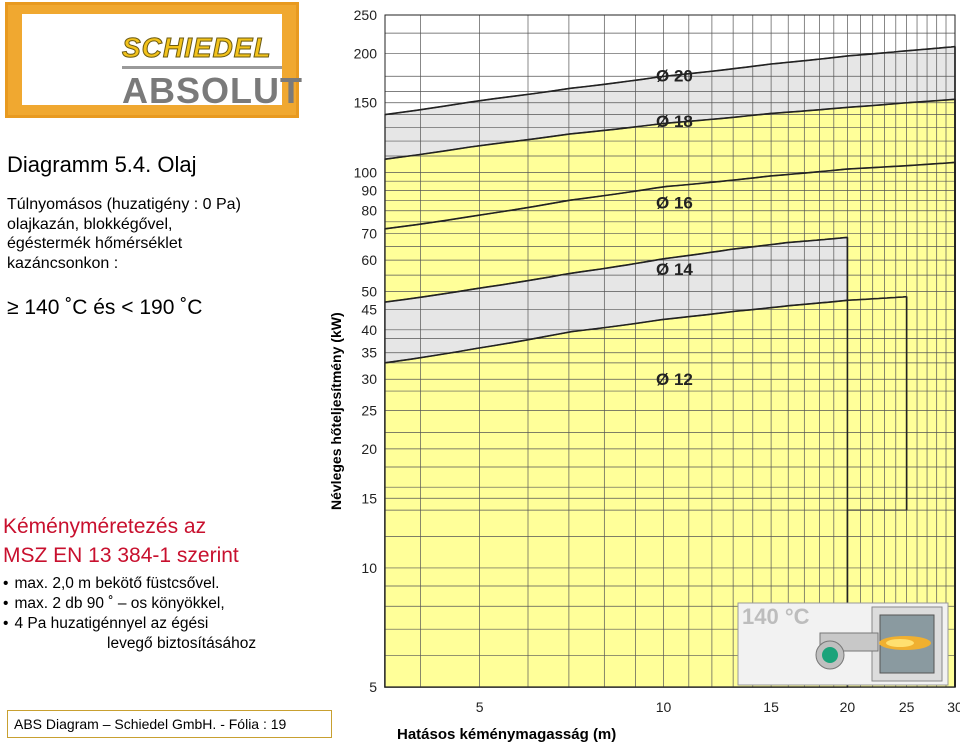 Image resolution: width=960 pixels, height=749 pixels. What do you see at coordinates (63, 263) in the screenshot?
I see `condition-line: kazáncsonkon :` at bounding box center [63, 263].